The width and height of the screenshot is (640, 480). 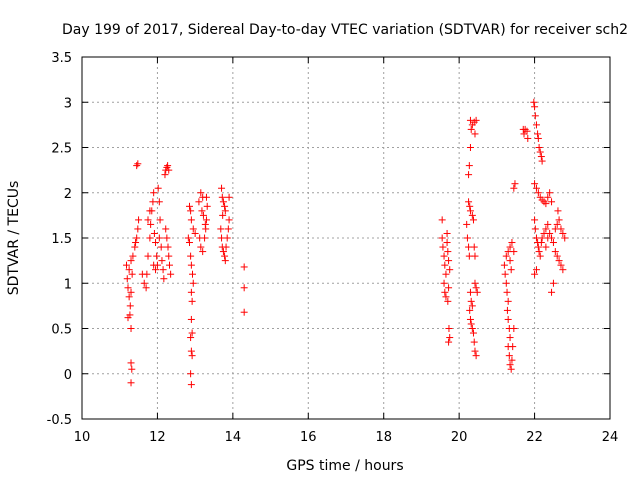 I want to click on y-tick-label: 2.5, so click(x=61, y=149).